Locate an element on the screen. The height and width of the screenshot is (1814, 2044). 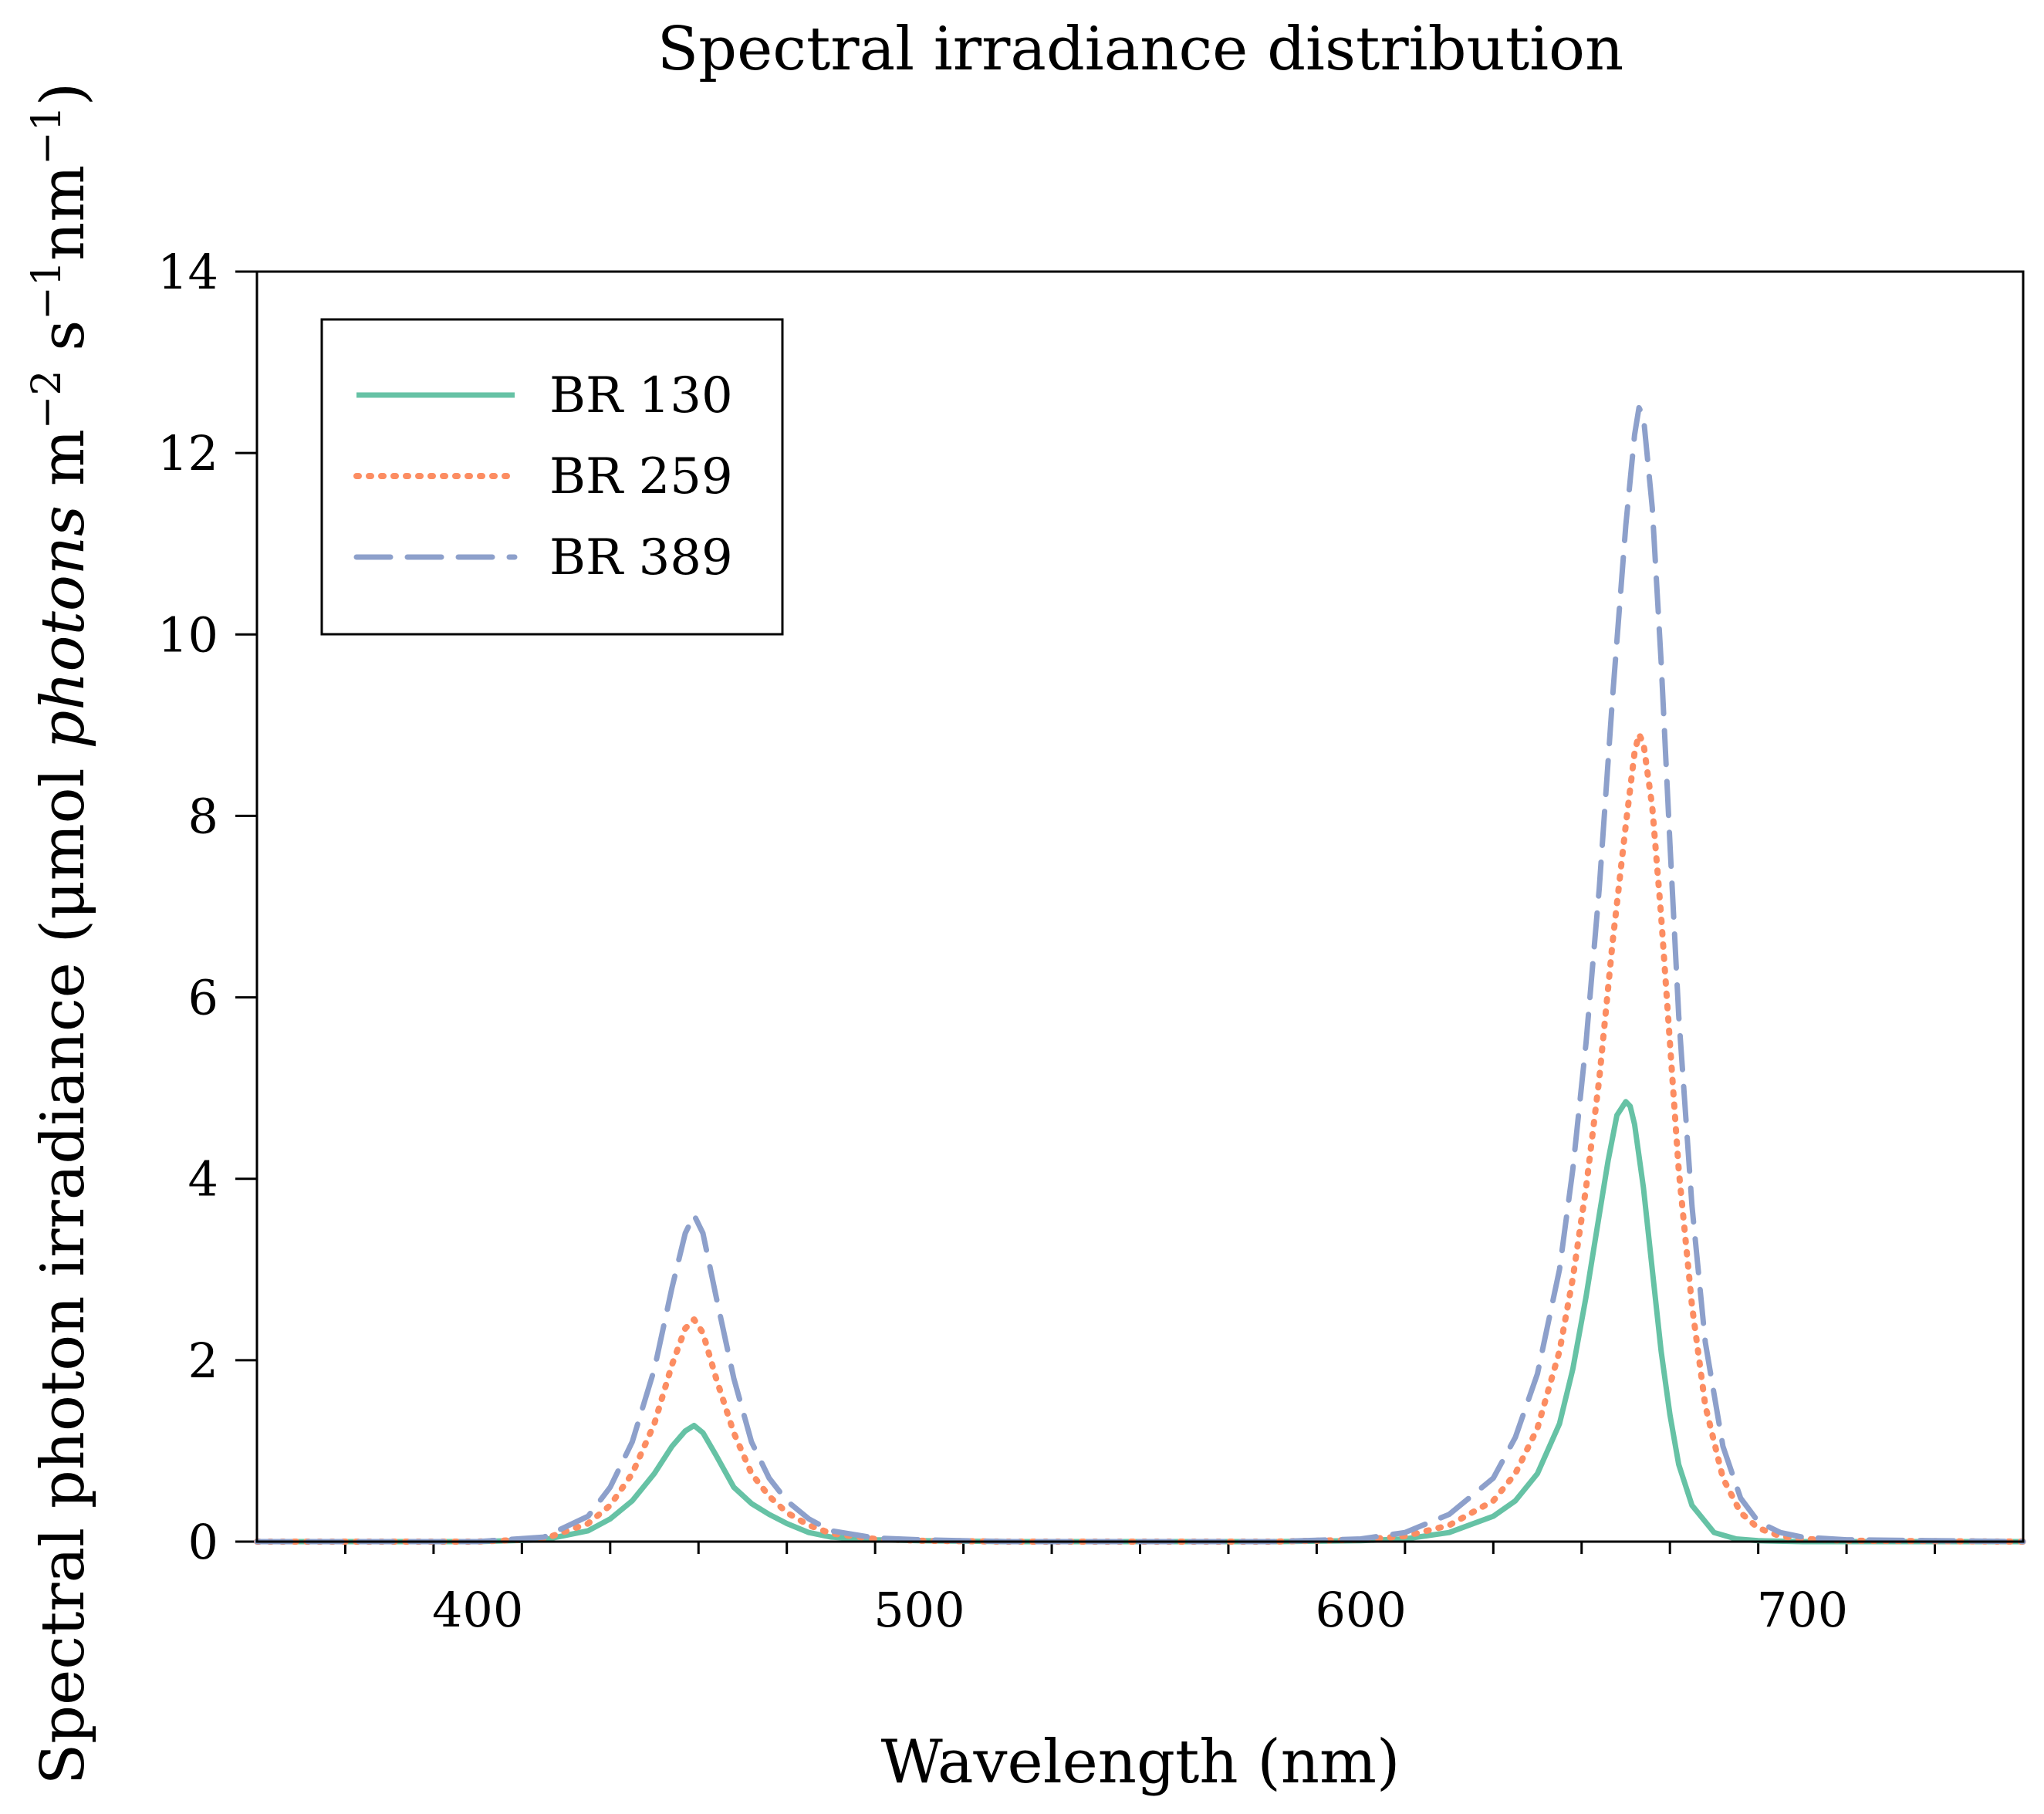
chart-title: Spectral irradiance distribution is located at coordinates (1140, 49).